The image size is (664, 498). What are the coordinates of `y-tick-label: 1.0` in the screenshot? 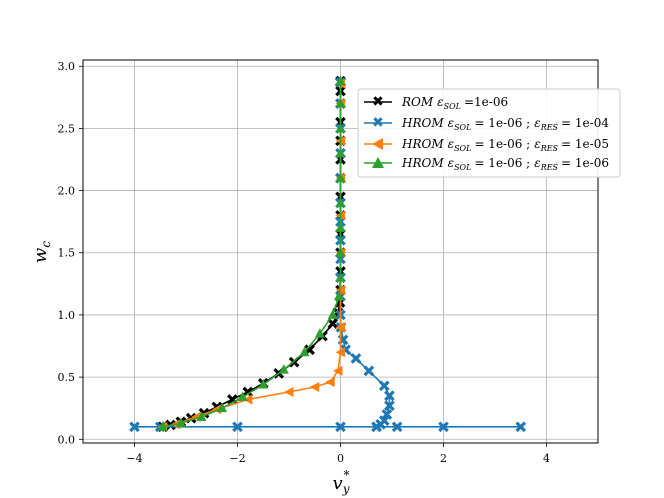 It's located at (67, 315).